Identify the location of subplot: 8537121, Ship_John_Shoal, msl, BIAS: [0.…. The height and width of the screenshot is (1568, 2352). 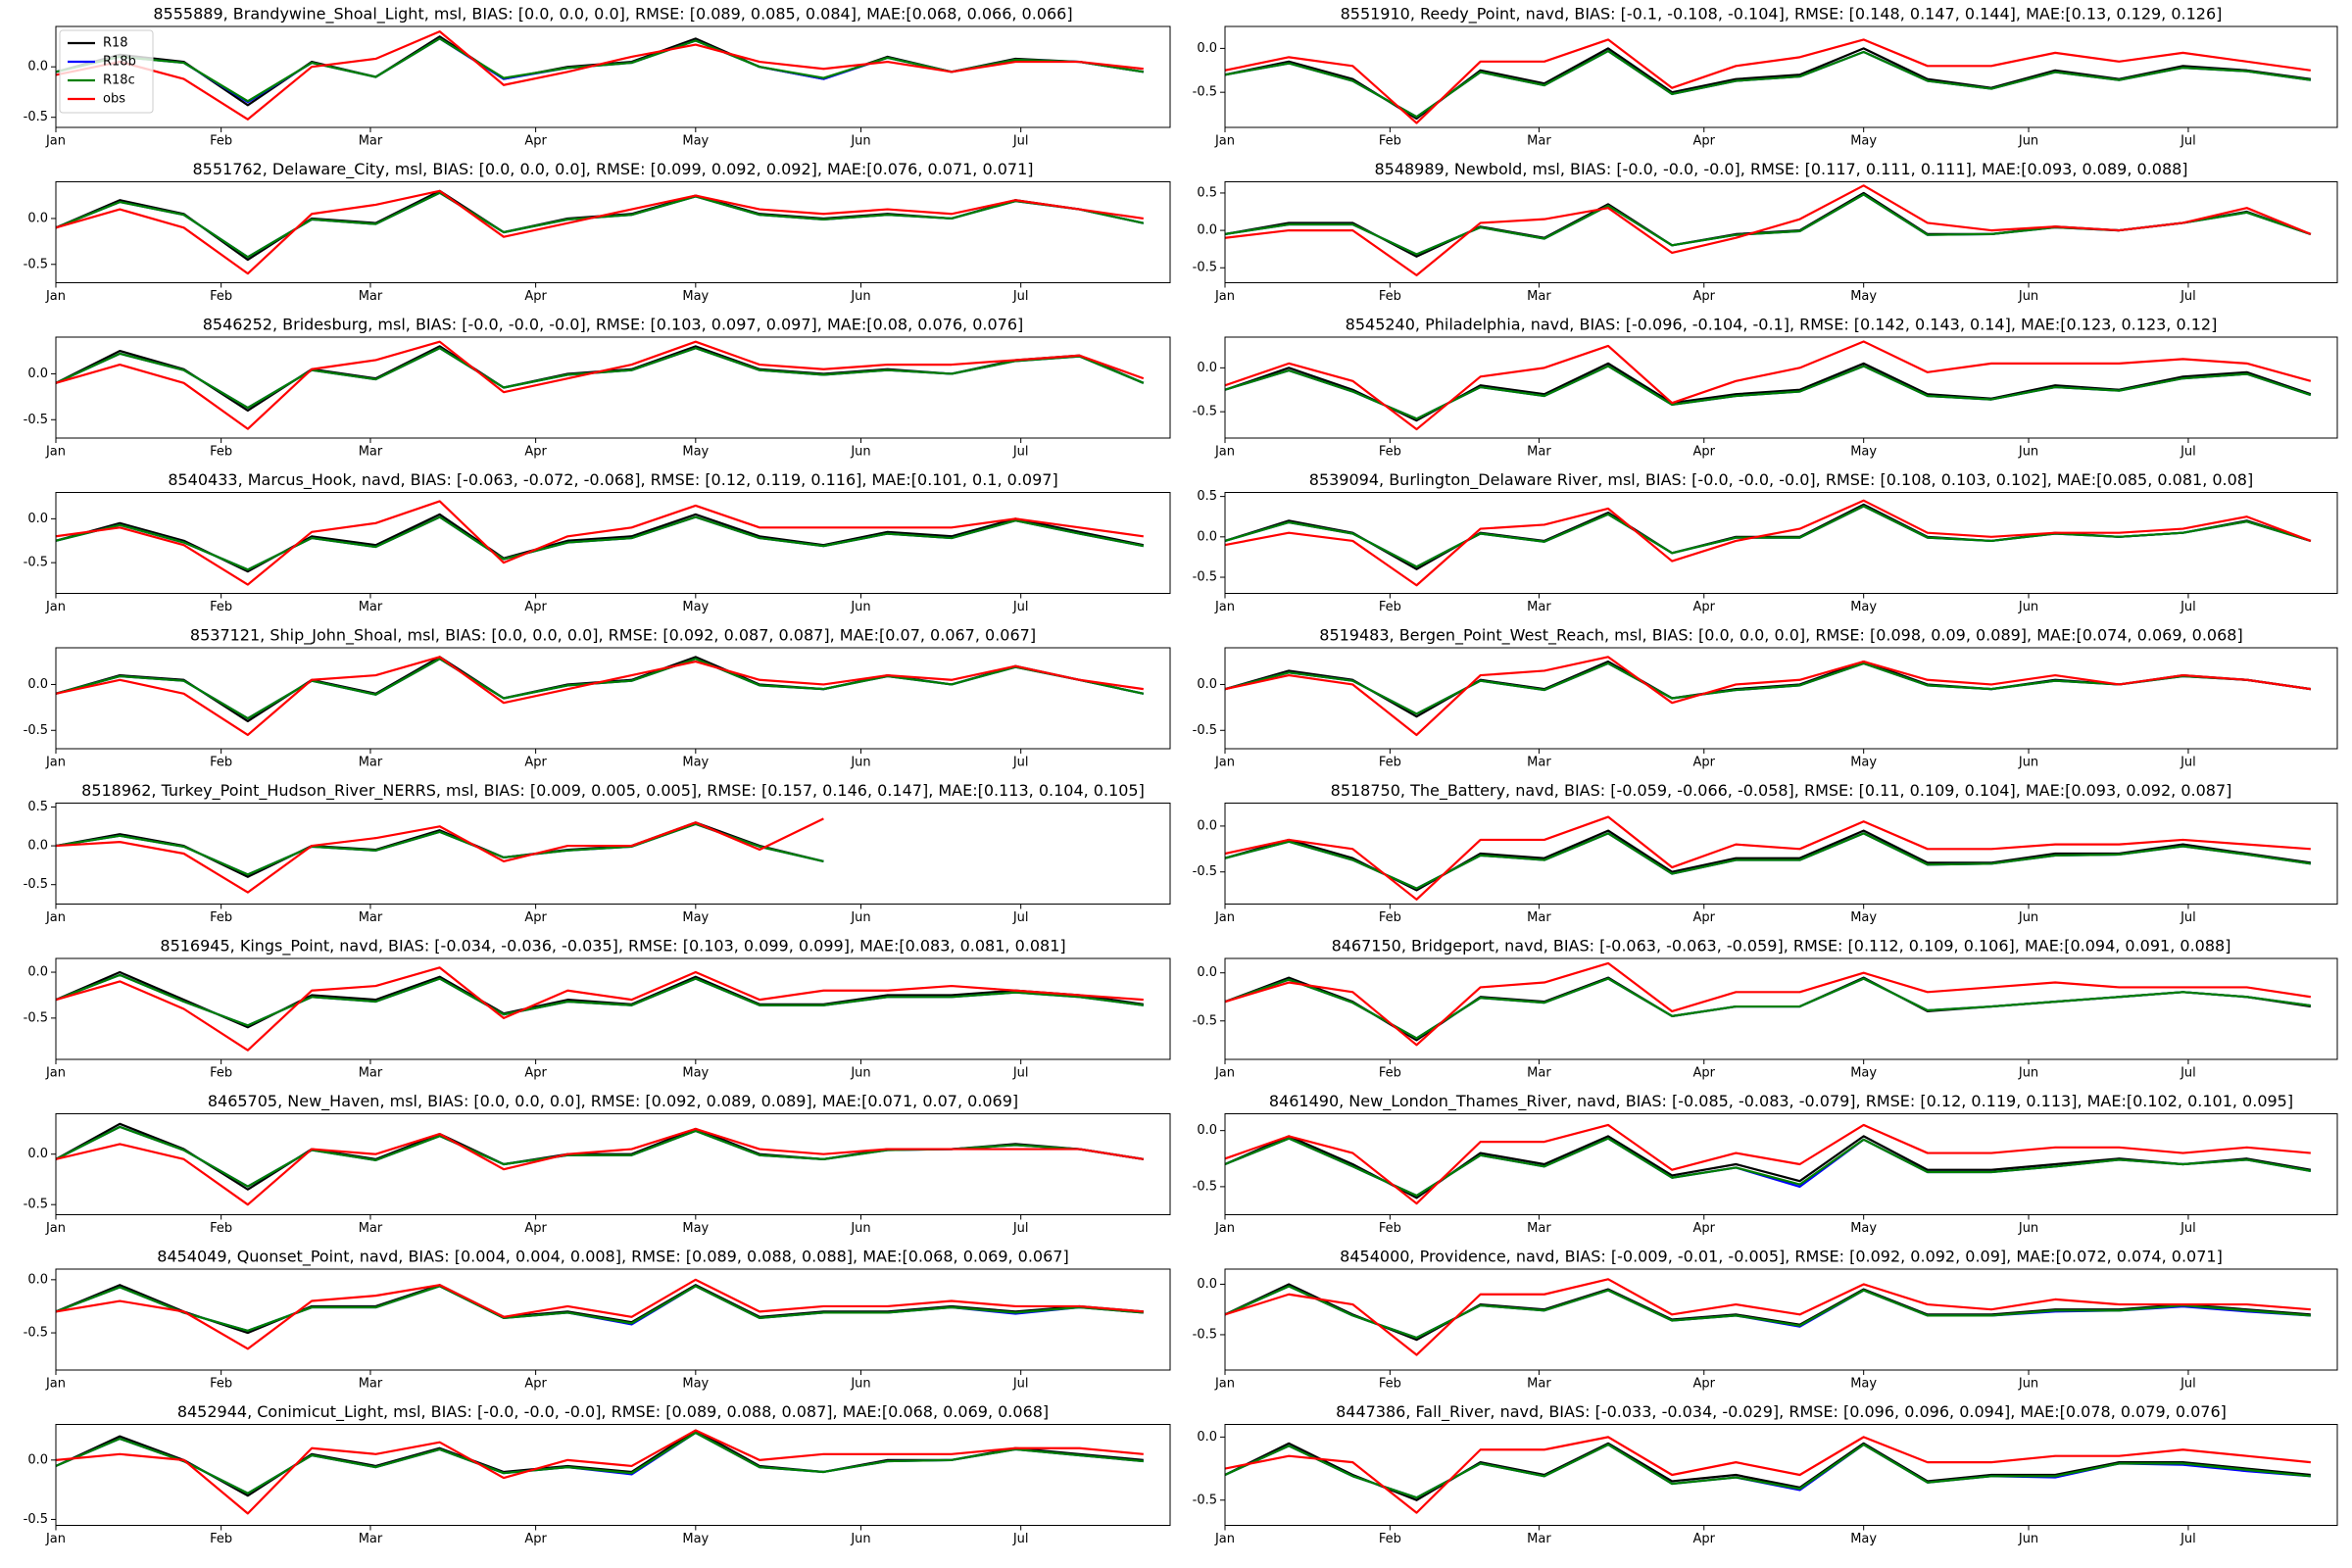
(598, 698).